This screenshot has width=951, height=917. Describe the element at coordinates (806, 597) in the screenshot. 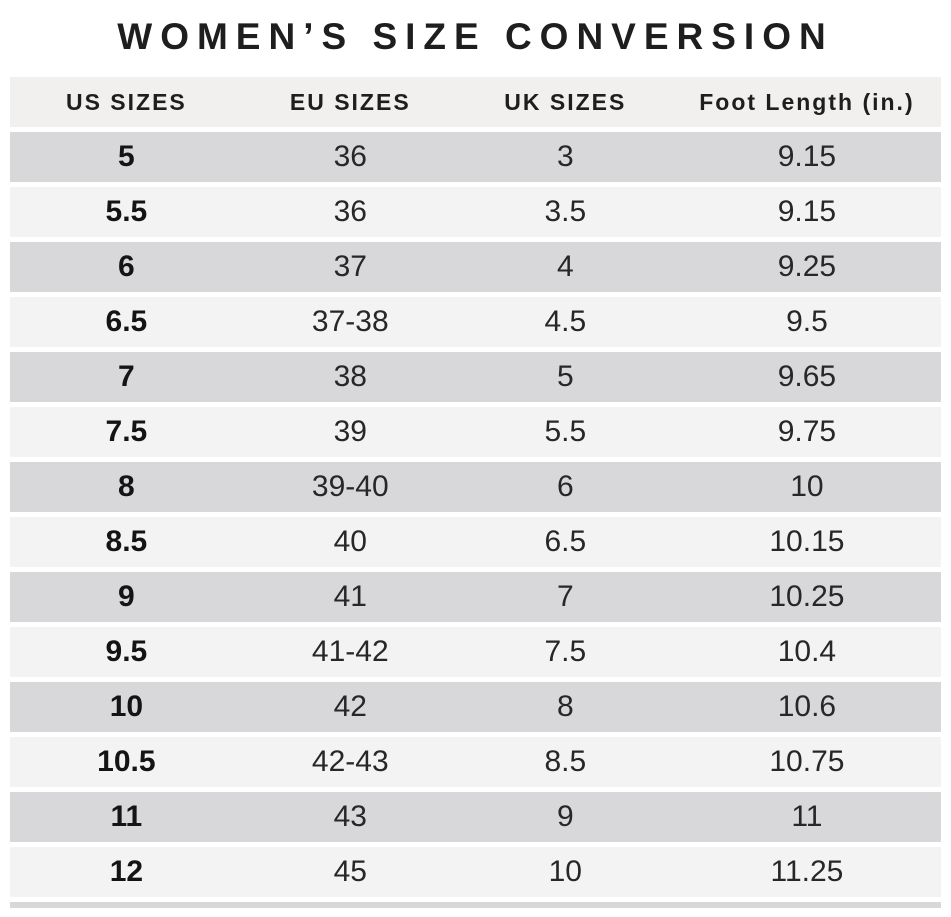

I see `foot-length-cell: 10.25` at that location.